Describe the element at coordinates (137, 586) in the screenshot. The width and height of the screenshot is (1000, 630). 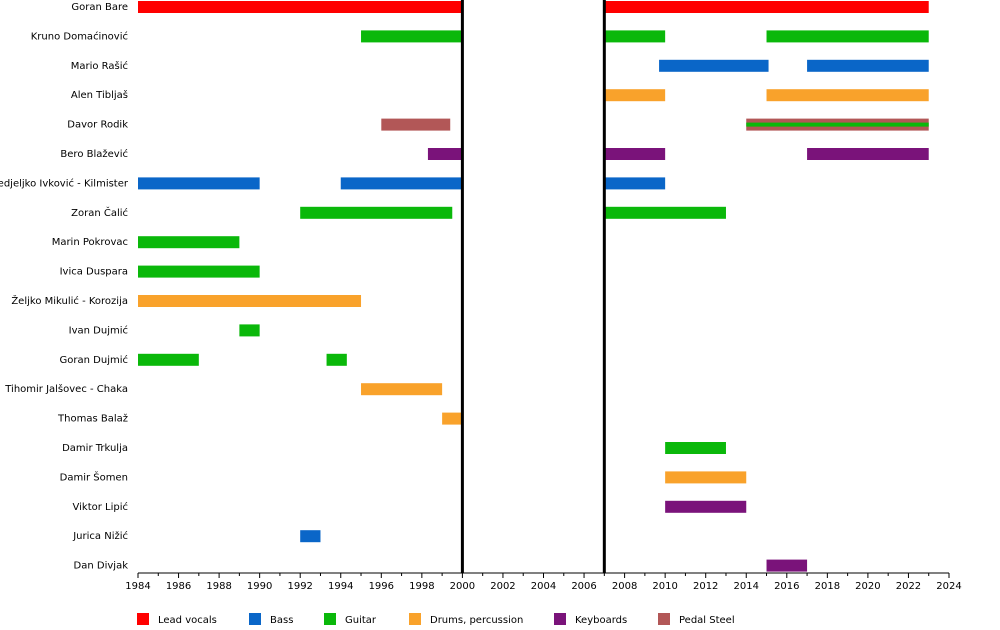
I see `x-tick-label: 1984` at that location.